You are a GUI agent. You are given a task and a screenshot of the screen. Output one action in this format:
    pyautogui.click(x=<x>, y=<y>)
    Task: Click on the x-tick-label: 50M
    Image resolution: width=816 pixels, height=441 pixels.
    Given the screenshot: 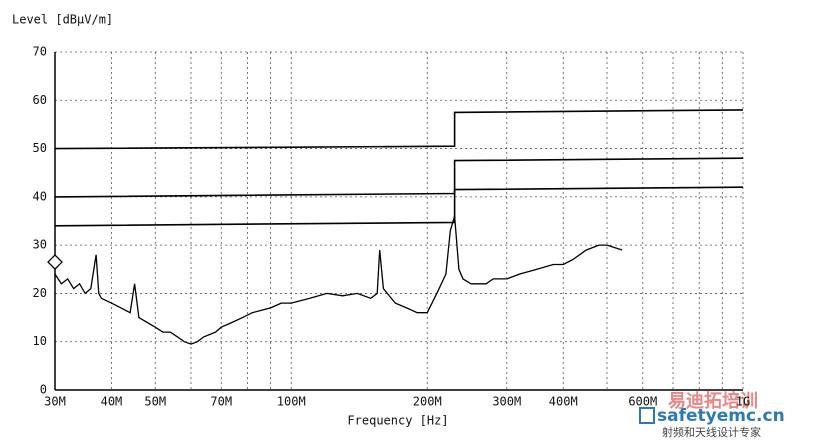 What is the action you would take?
    pyautogui.click(x=155, y=402)
    